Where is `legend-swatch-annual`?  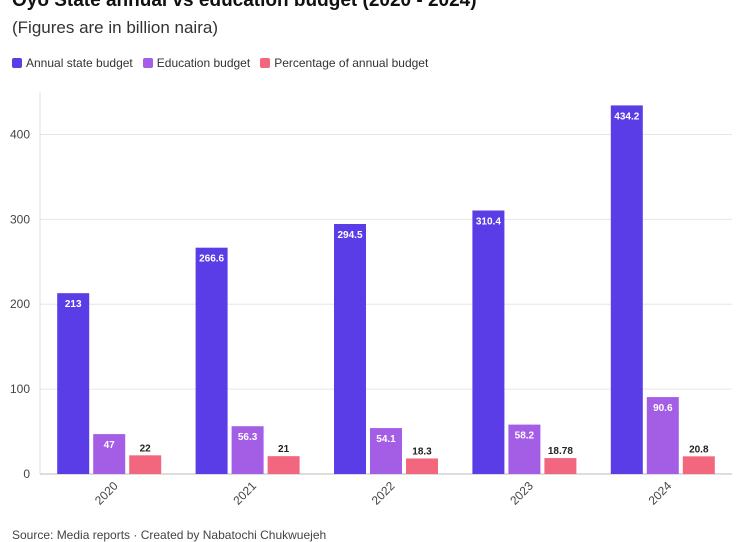
legend-swatch-annual is located at coordinates (17, 63).